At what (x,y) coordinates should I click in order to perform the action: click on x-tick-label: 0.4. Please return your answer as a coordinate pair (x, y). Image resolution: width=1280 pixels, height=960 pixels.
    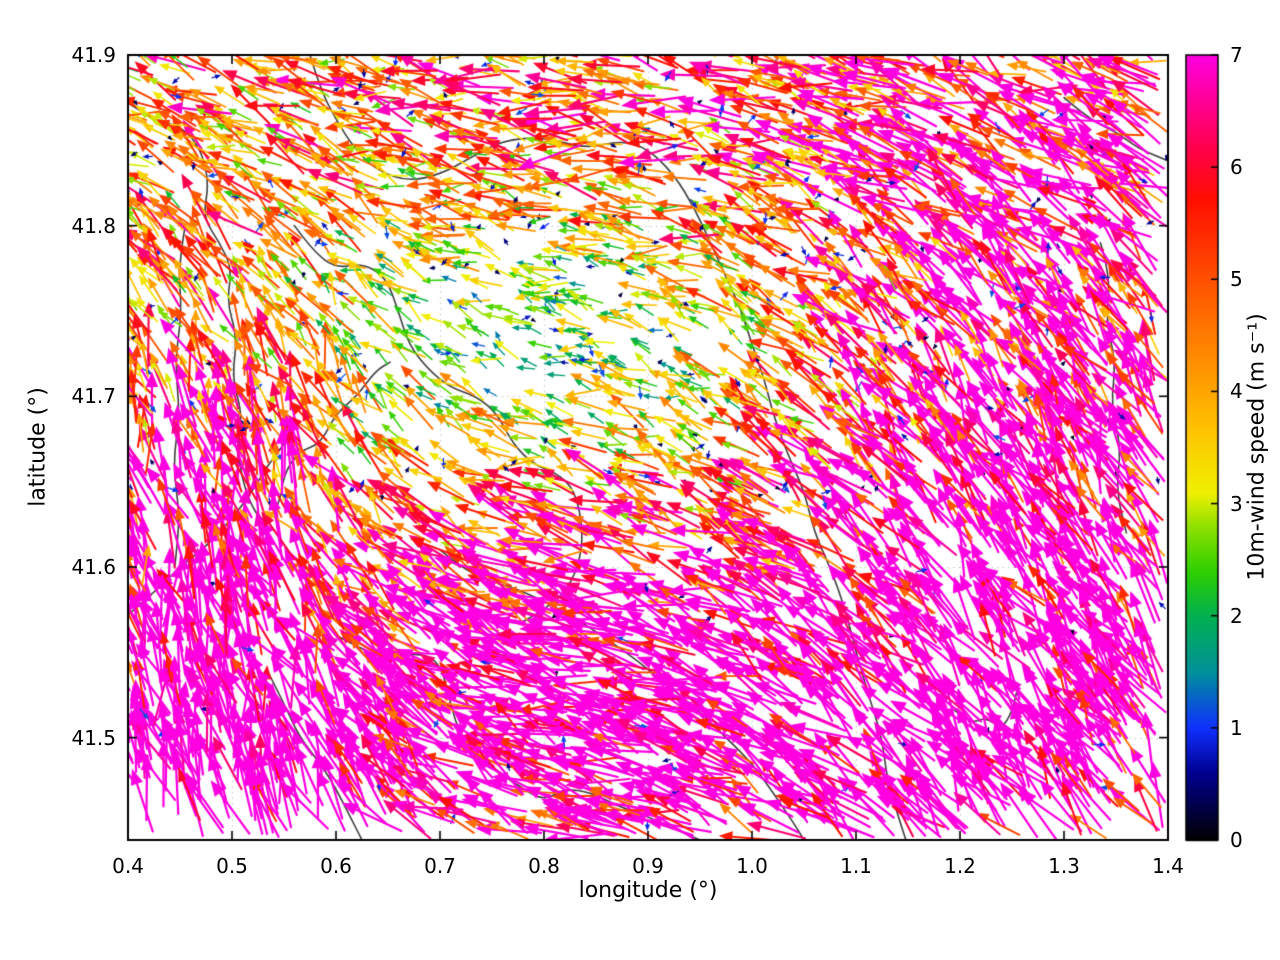
    Looking at the image, I should click on (128, 866).